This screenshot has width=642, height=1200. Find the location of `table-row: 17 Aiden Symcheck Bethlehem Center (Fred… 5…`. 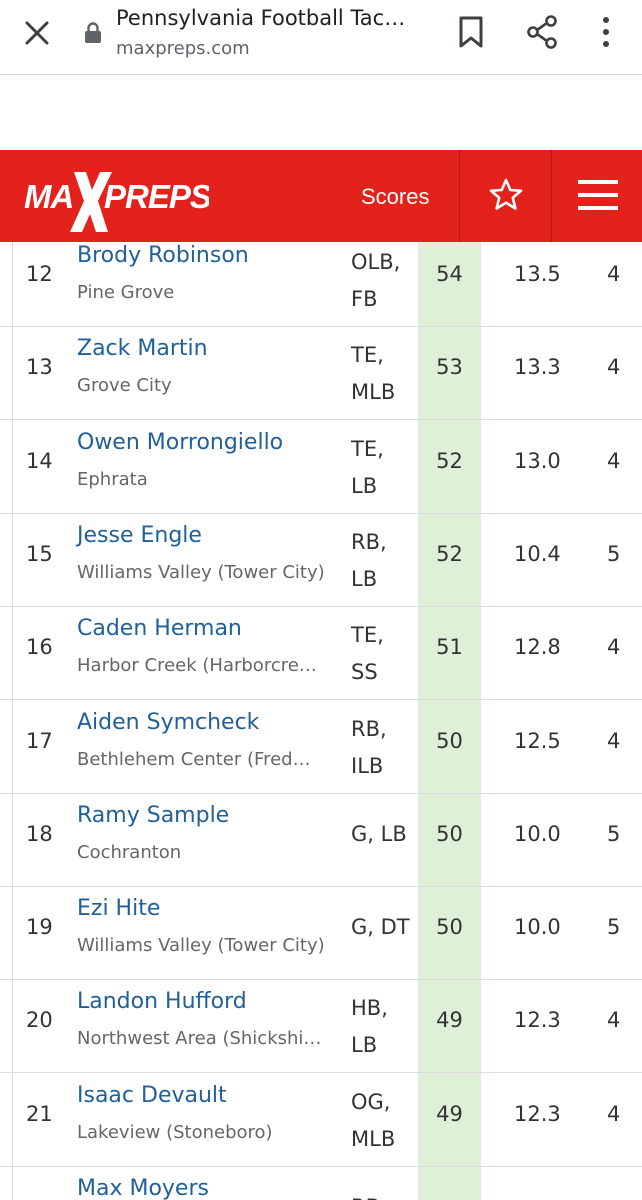

table-row: 17 Aiden Symcheck Bethlehem Center (Fred… 5… is located at coordinates (321, 747).